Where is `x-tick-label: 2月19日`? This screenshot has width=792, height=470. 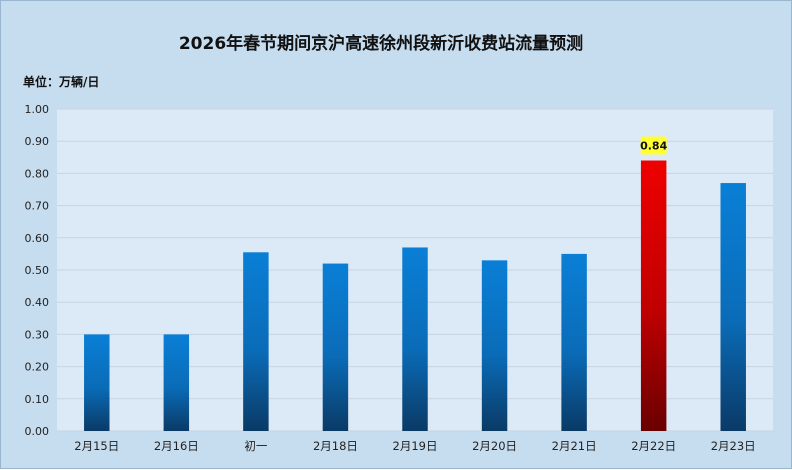 x-tick-label: 2月19日 is located at coordinates (415, 446).